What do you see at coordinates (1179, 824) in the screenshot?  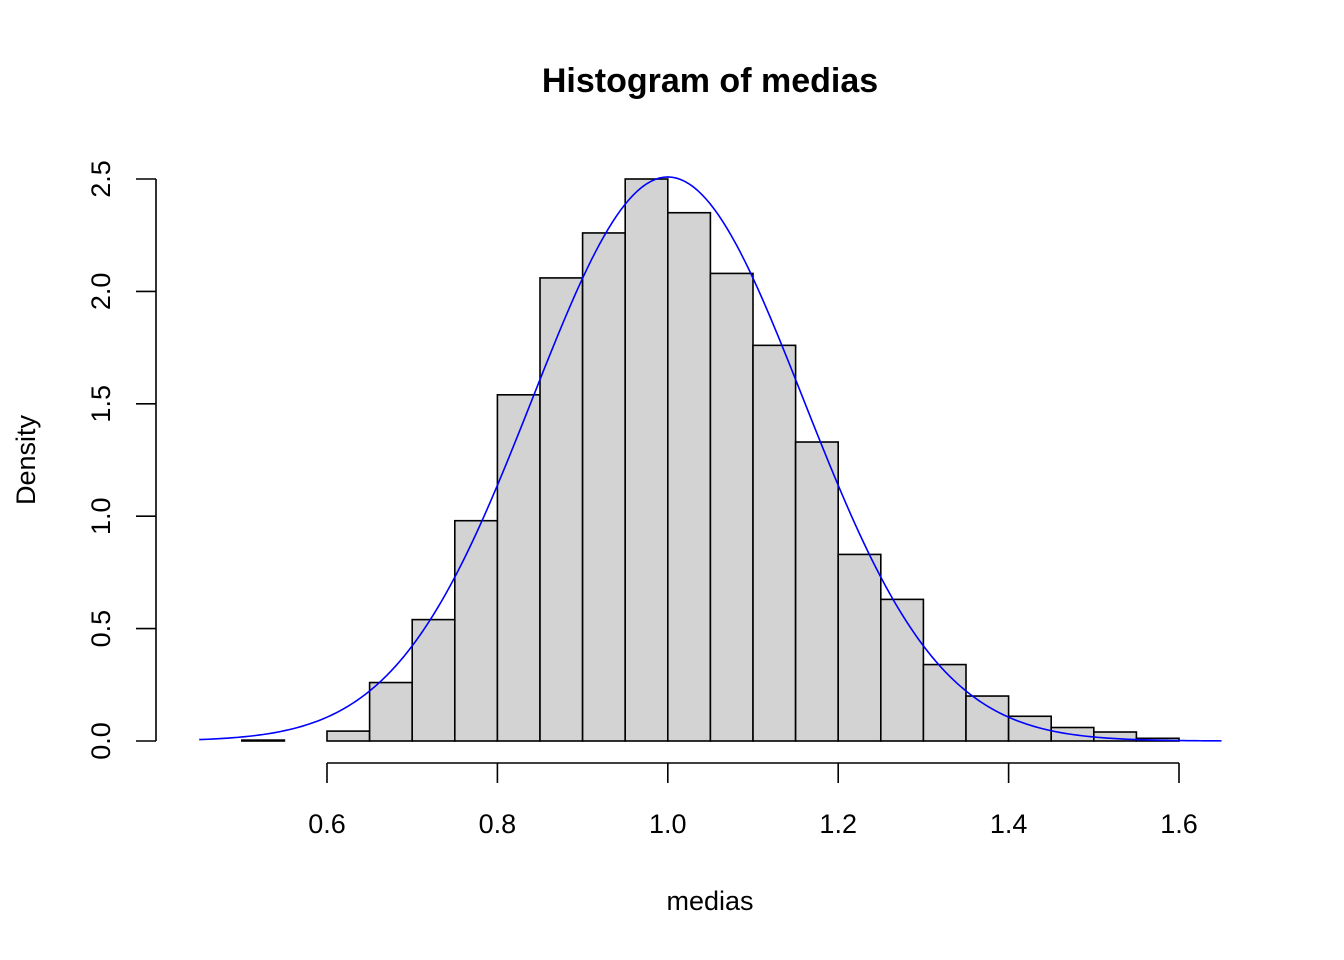 I see `x-tick-label: 1.6` at bounding box center [1179, 824].